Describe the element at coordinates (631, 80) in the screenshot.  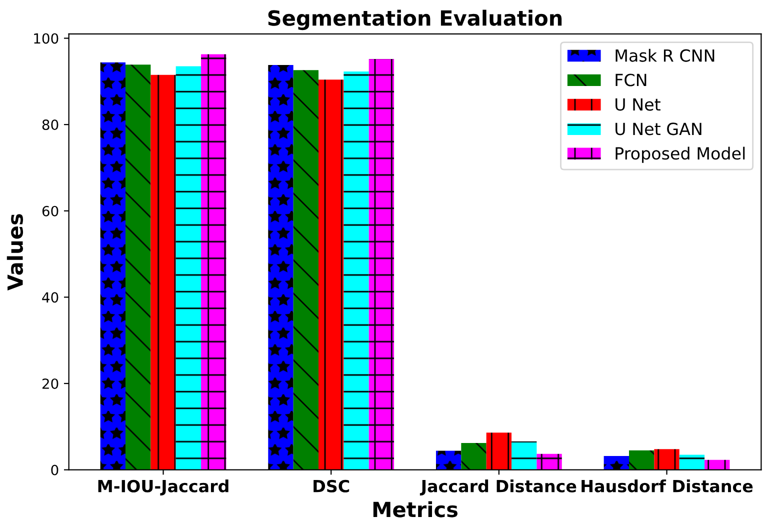
I see `legend-label: FCN` at that location.